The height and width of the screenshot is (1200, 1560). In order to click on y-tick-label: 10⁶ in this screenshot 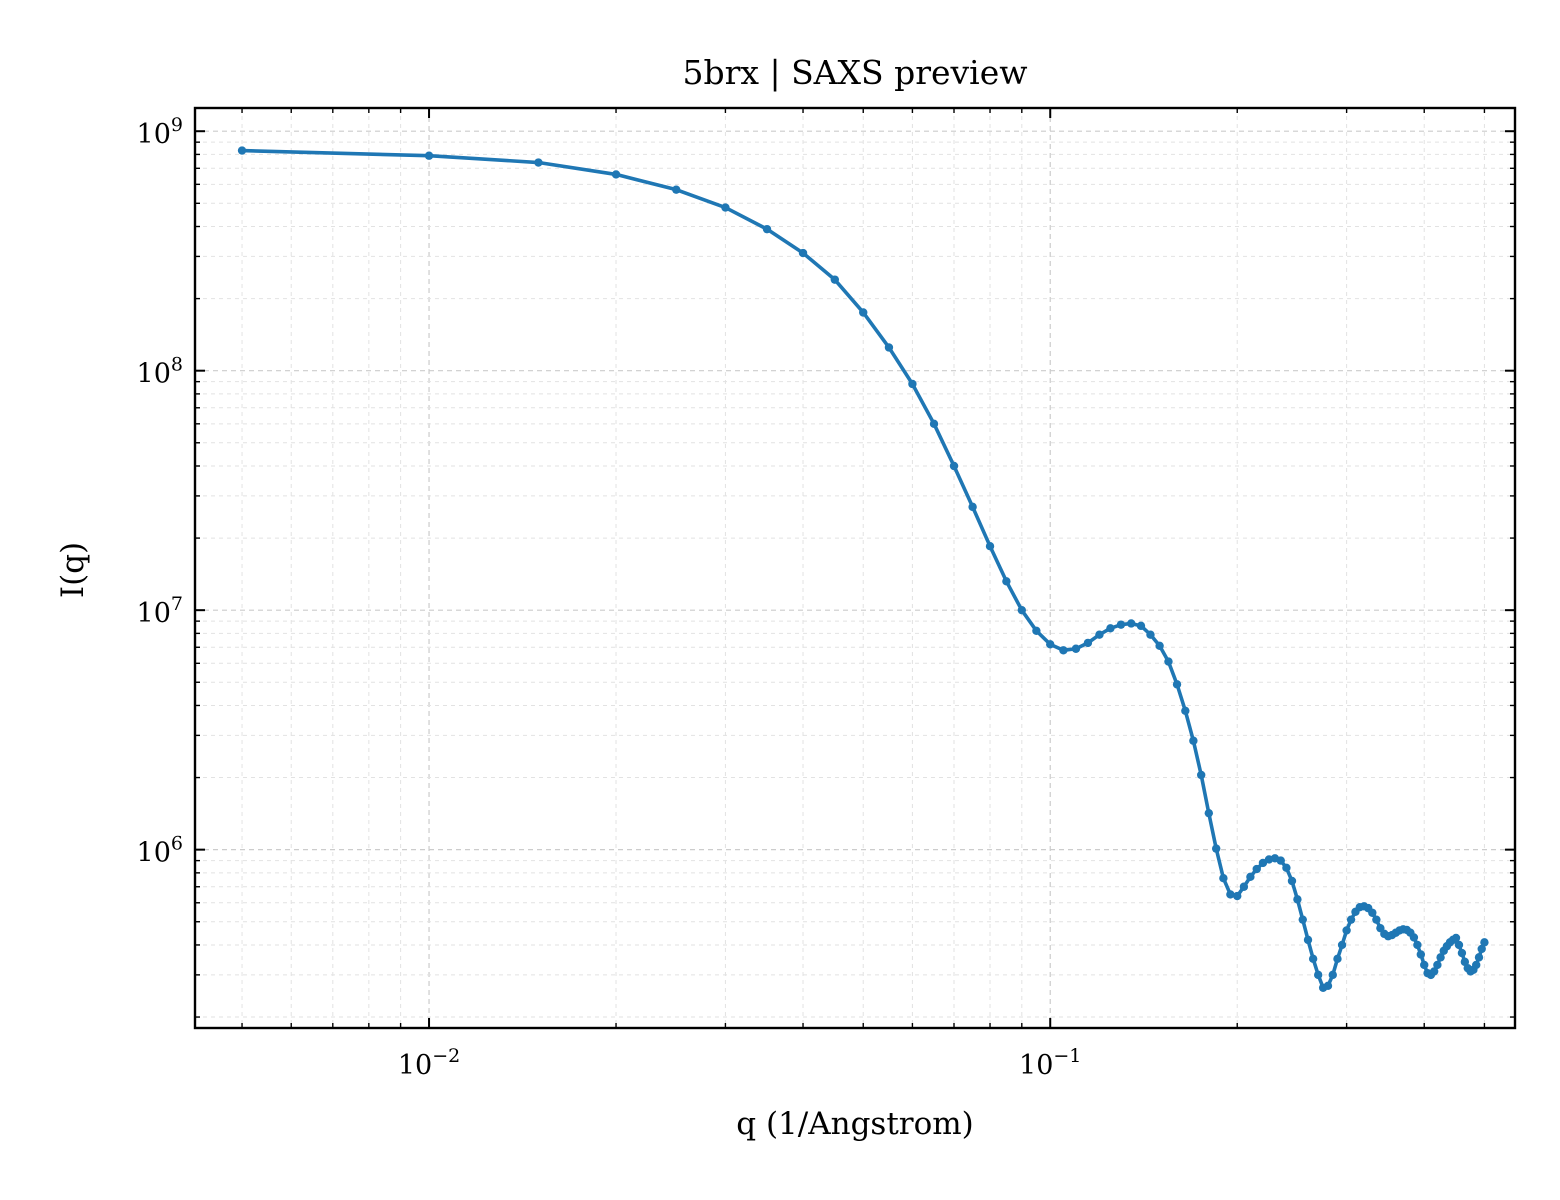, I will do `click(160, 851)`.